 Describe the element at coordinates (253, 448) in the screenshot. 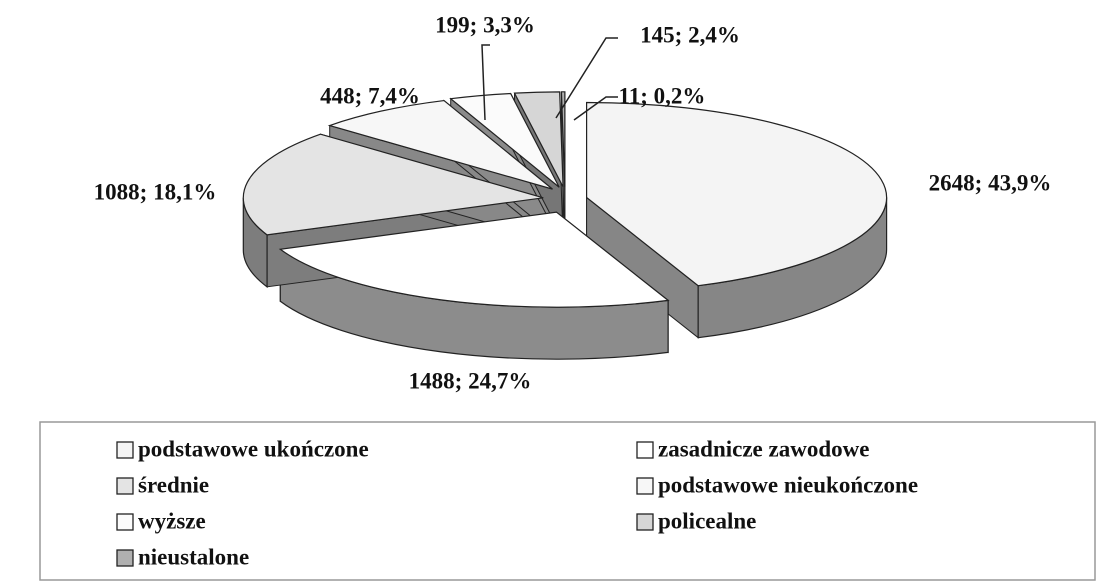

I see `legend-label: podstawowe ukończone` at that location.